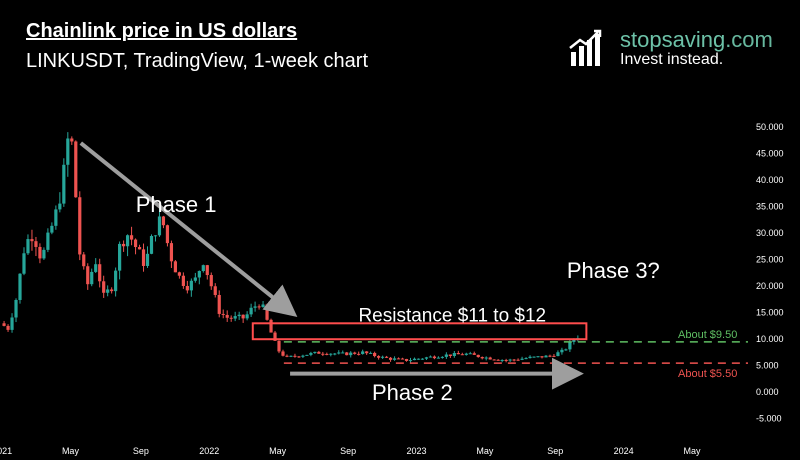  I want to click on brand-tagline: Invest instead., so click(672, 59).